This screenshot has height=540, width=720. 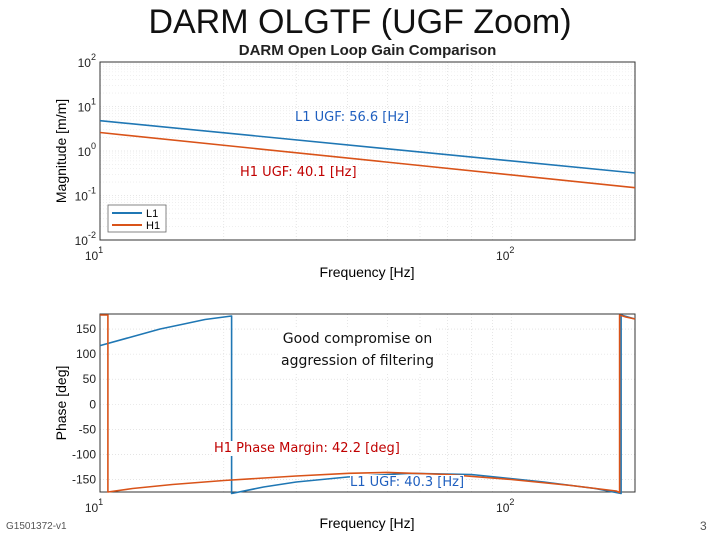 What do you see at coordinates (352, 117) in the screenshot?
I see `l1-ugf-annotation: L1 UGF: 56.6 [Hz]` at bounding box center [352, 117].